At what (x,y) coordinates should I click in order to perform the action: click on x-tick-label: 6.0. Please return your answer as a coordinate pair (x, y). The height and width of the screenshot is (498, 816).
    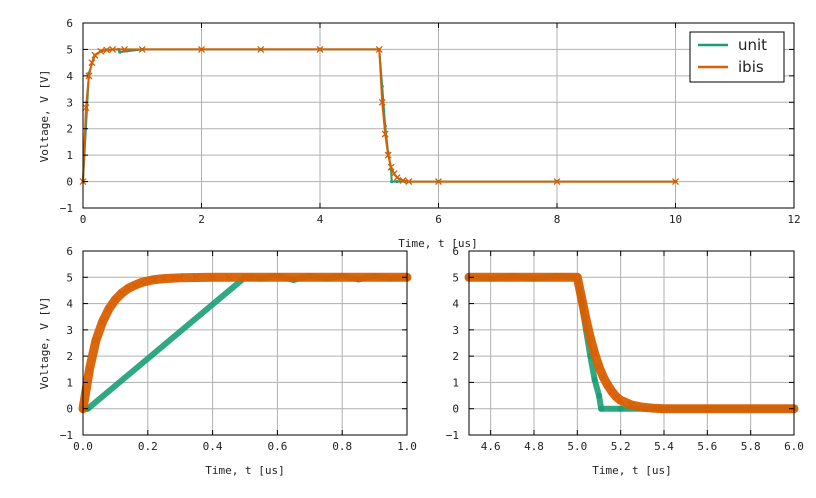
    Looking at the image, I should click on (794, 446).